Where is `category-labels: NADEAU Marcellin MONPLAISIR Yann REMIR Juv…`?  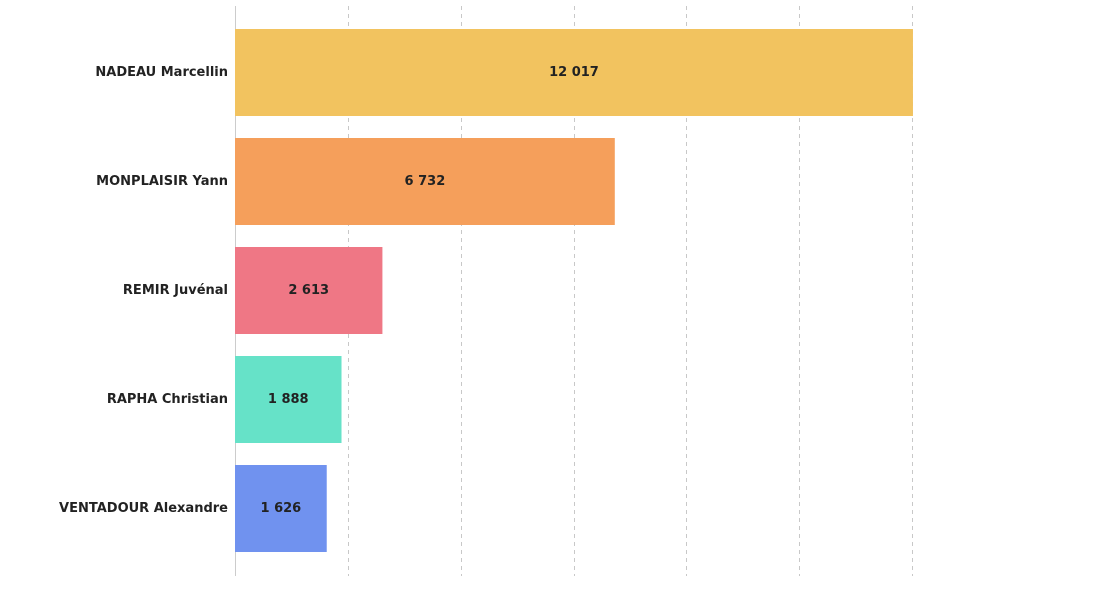 category-labels: NADEAU Marcellin MONPLAISIR Yann REMIR Juv… is located at coordinates (143, 290).